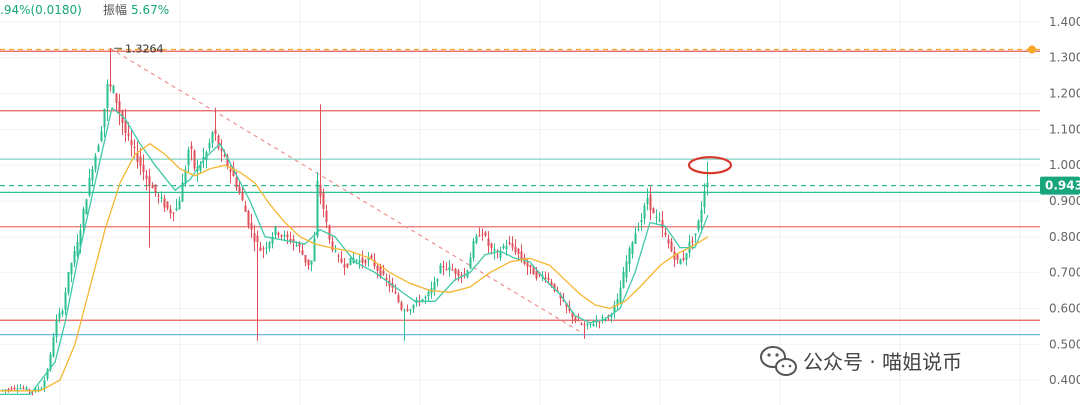 This screenshot has width=1080, height=405. Describe the element at coordinates (1032, 49) in the screenshot. I see `level-handle-icon` at that location.